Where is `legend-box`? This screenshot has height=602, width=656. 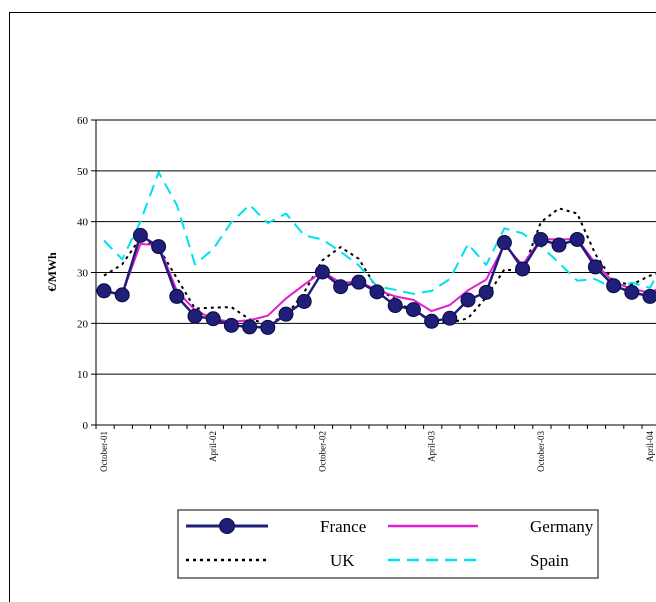
legend-box is located at coordinates (388, 544).